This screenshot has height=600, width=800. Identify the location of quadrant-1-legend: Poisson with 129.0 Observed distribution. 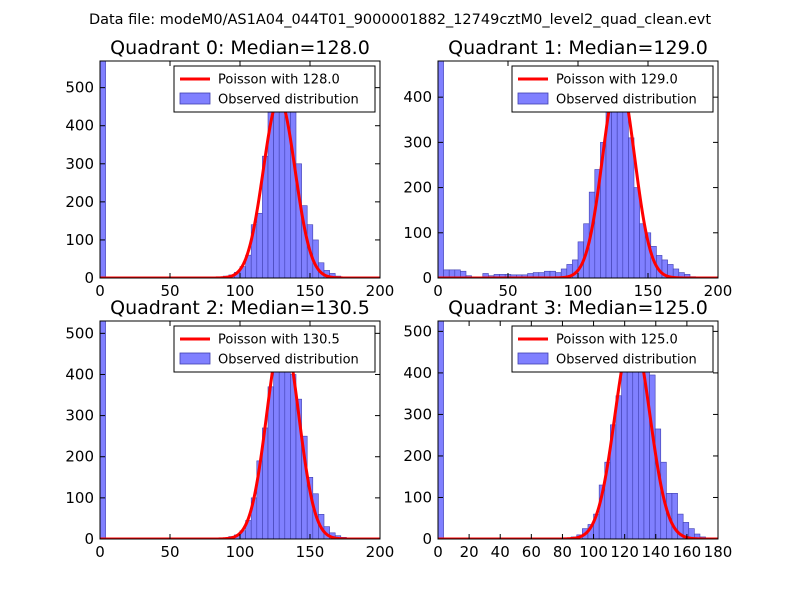
(612, 89).